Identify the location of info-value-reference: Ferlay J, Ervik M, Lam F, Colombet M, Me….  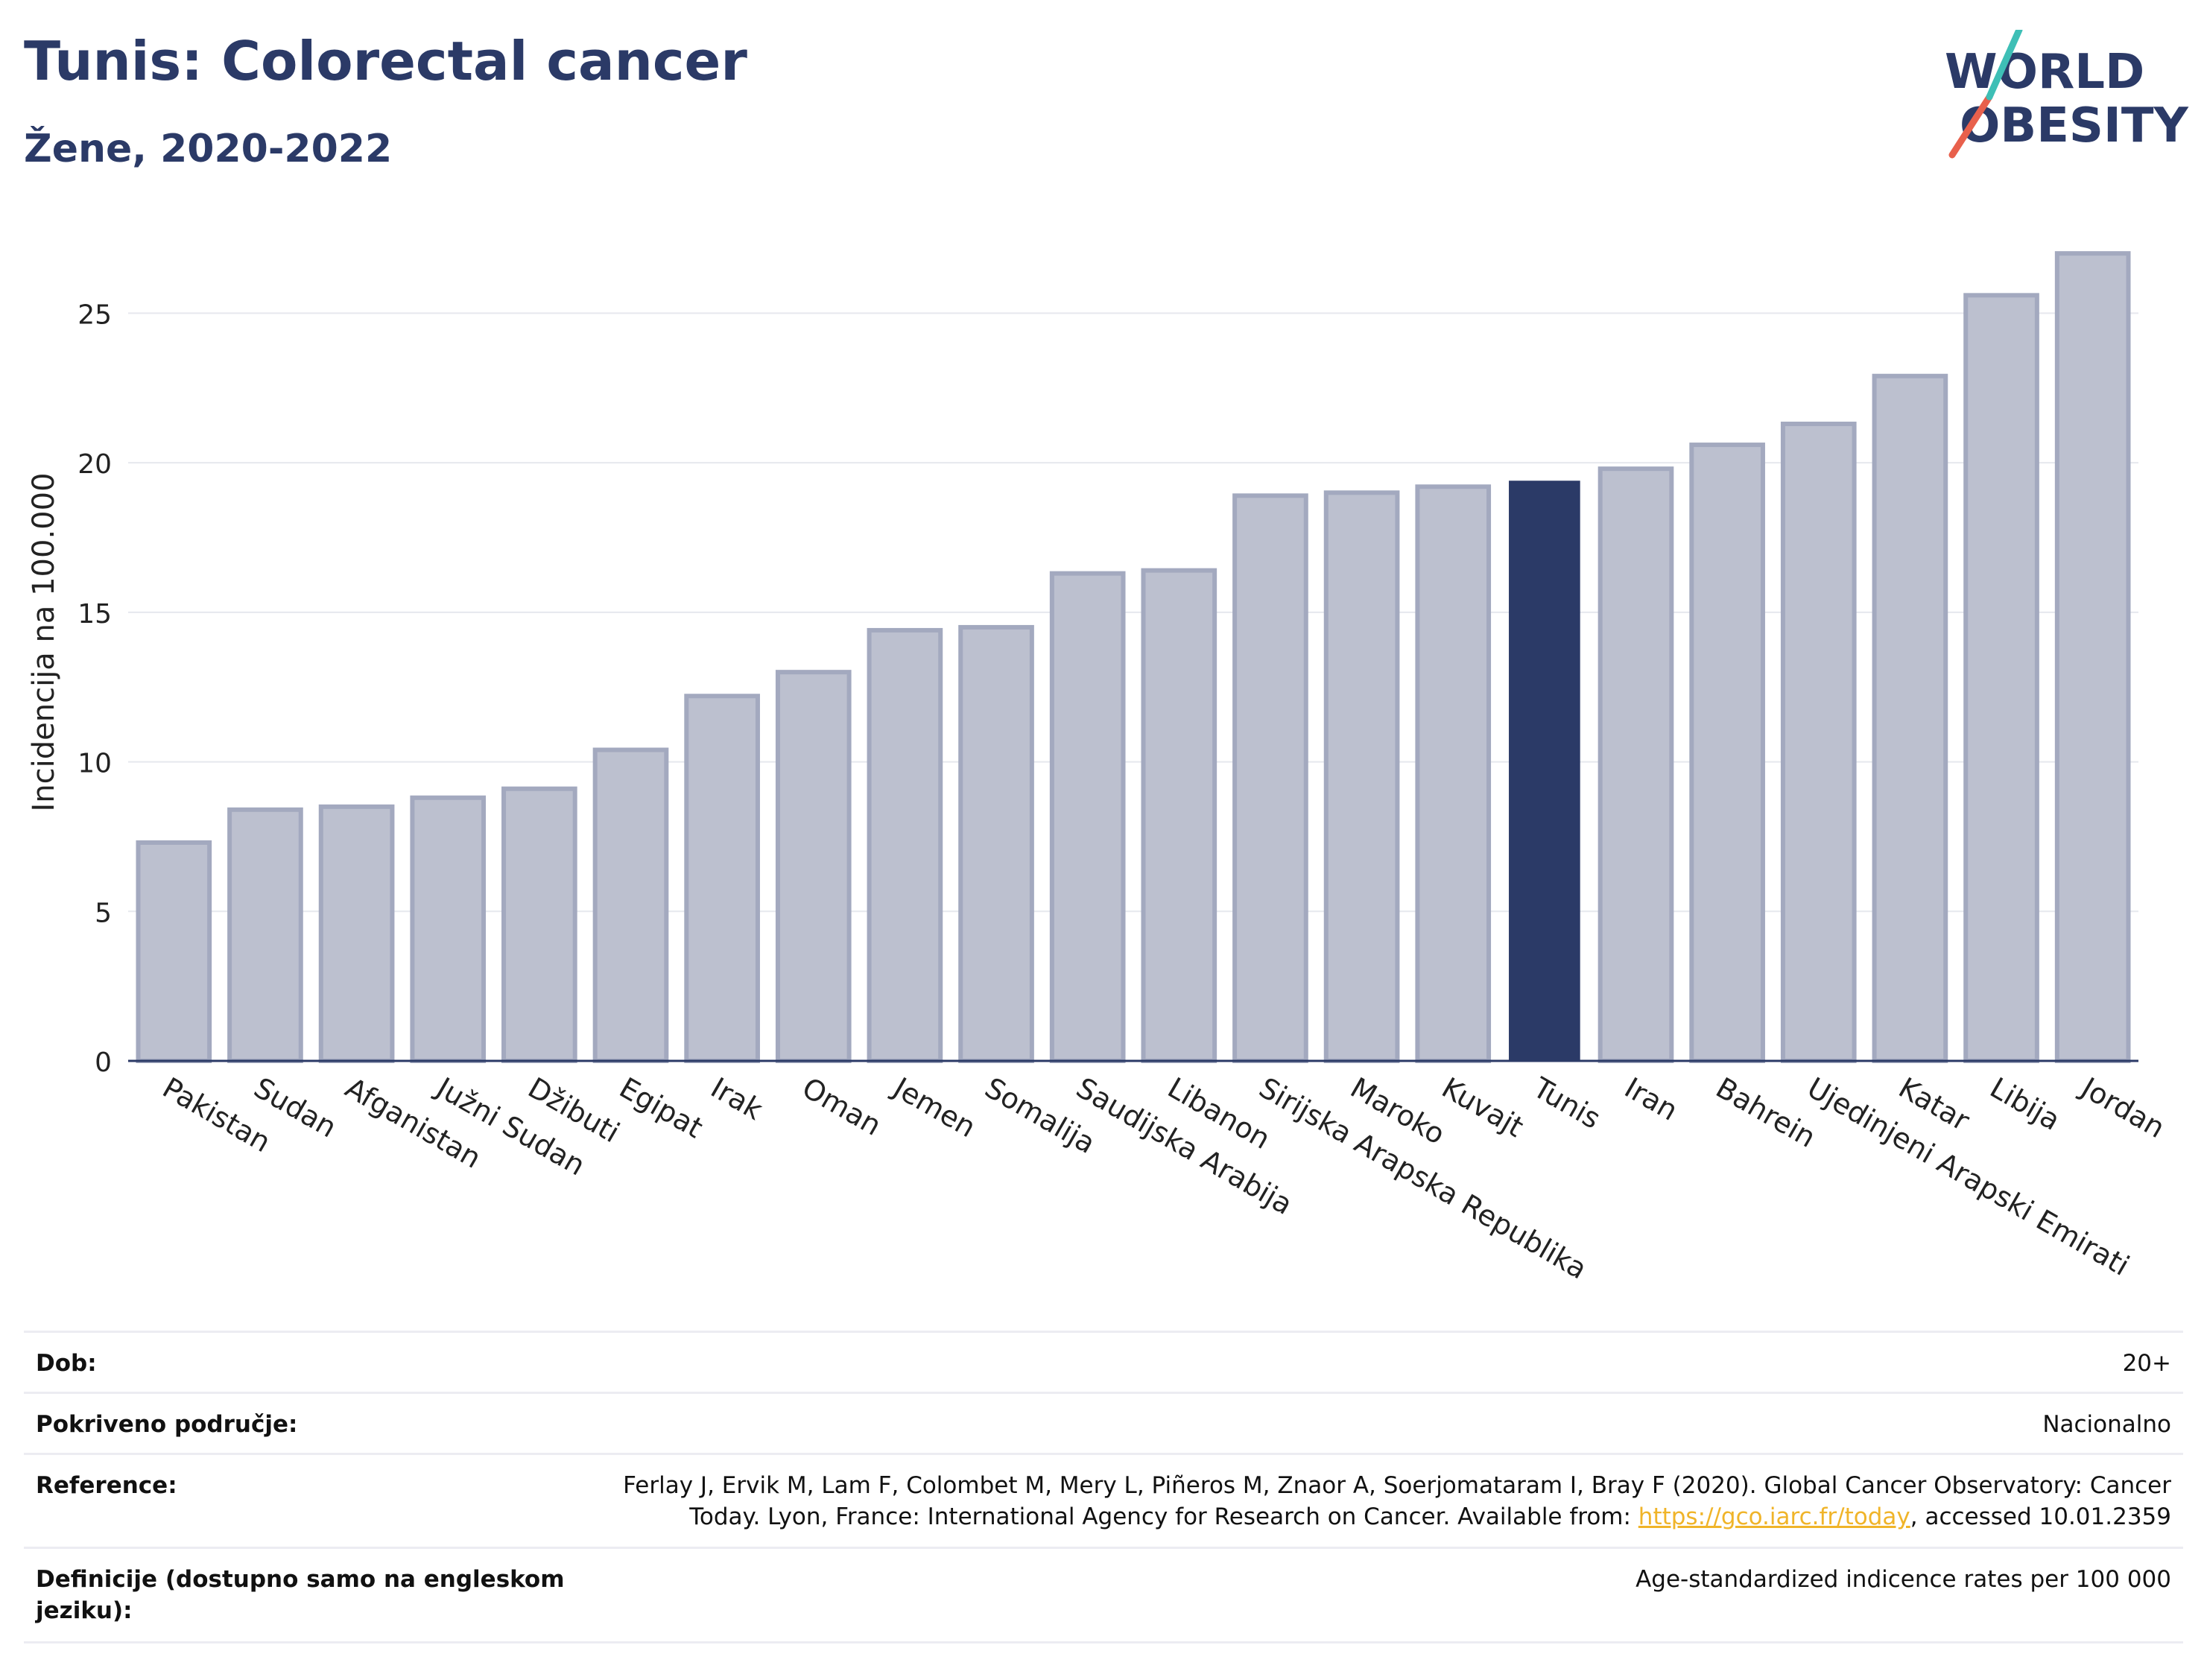
(1397, 1501).